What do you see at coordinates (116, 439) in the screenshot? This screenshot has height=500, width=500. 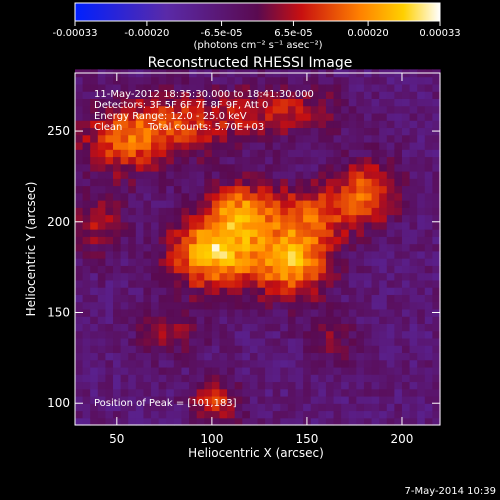 I see `x-tick-label: 50` at bounding box center [116, 439].